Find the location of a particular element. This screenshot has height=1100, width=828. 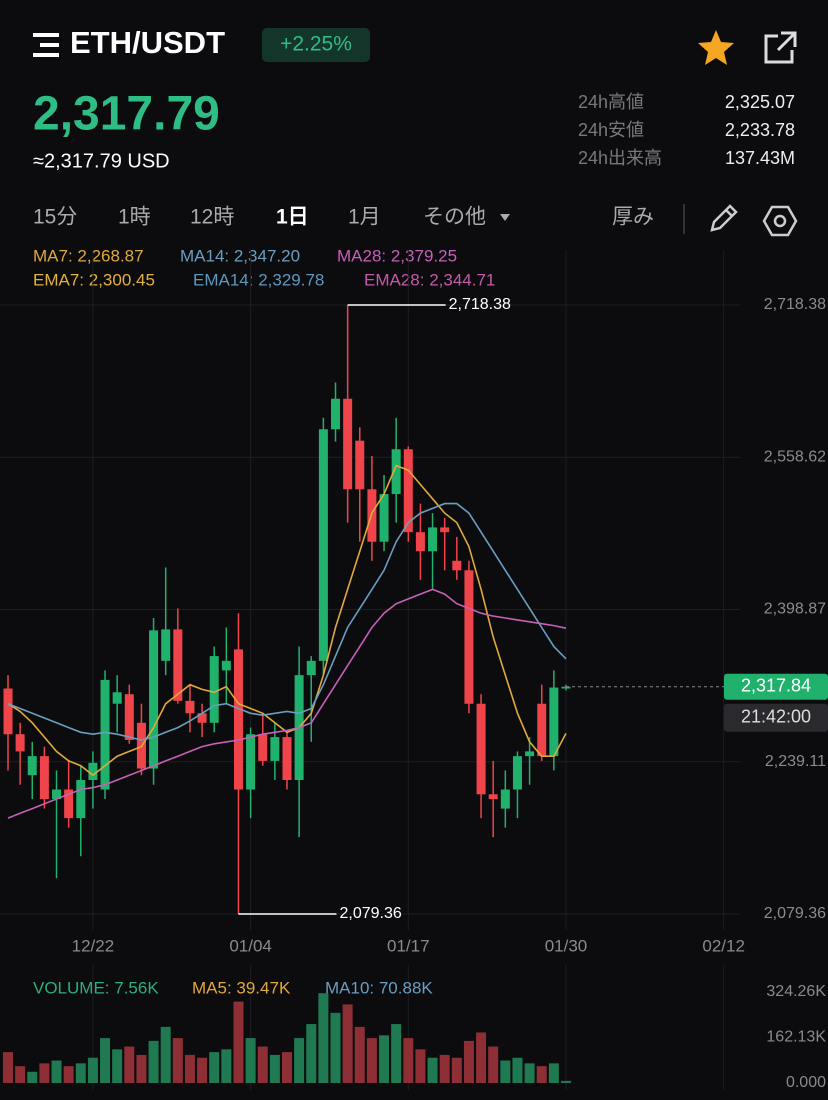

price-usd: ≈2,317.79 USD is located at coordinates (101, 161).